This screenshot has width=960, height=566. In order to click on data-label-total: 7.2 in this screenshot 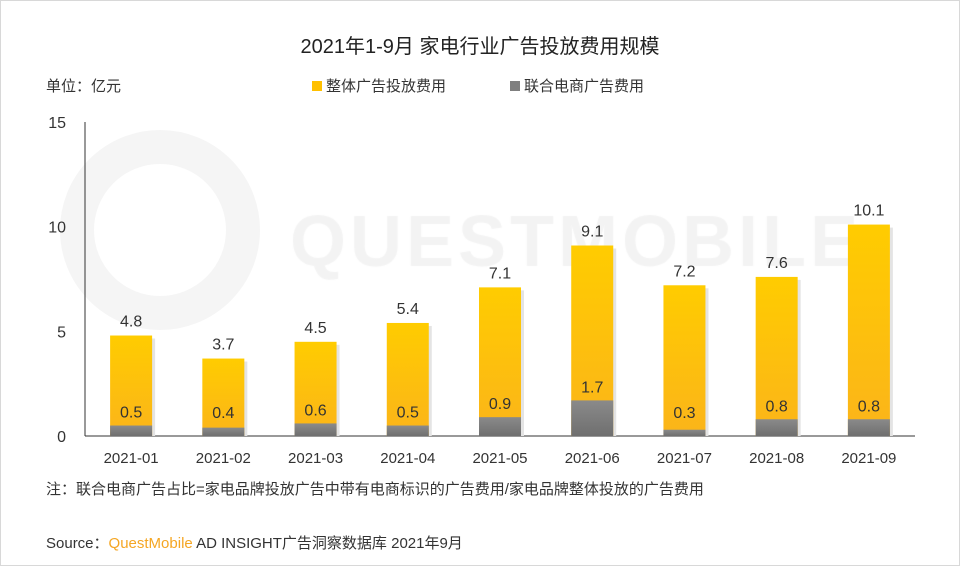, I will do `click(684, 271)`.